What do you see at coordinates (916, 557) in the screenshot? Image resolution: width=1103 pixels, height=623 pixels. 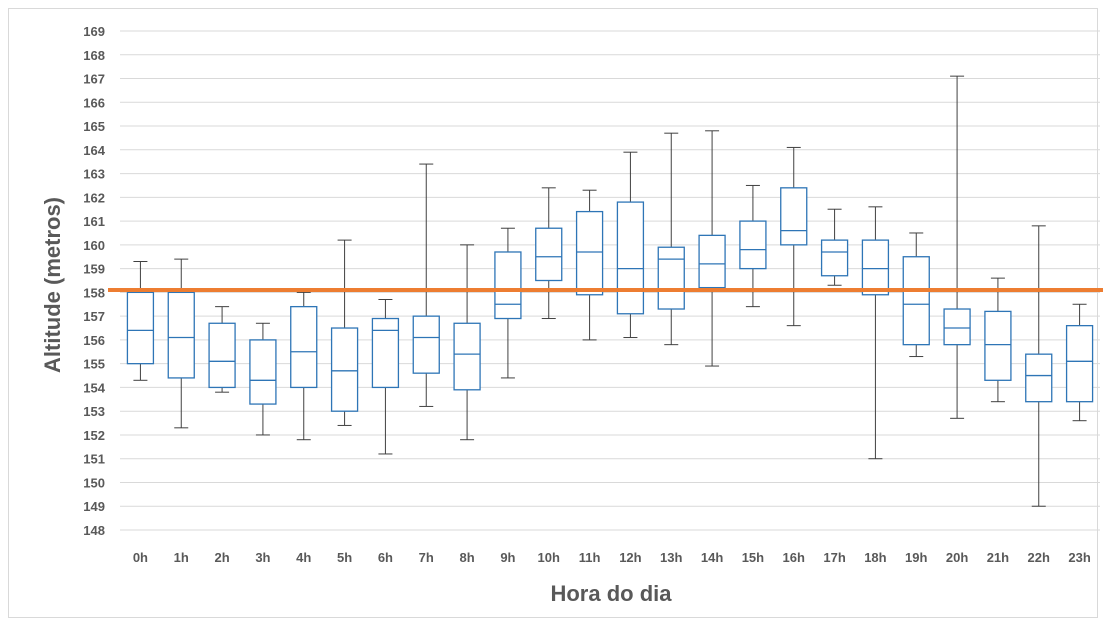 I see `x-tick-label-19h: 19h` at bounding box center [916, 557].